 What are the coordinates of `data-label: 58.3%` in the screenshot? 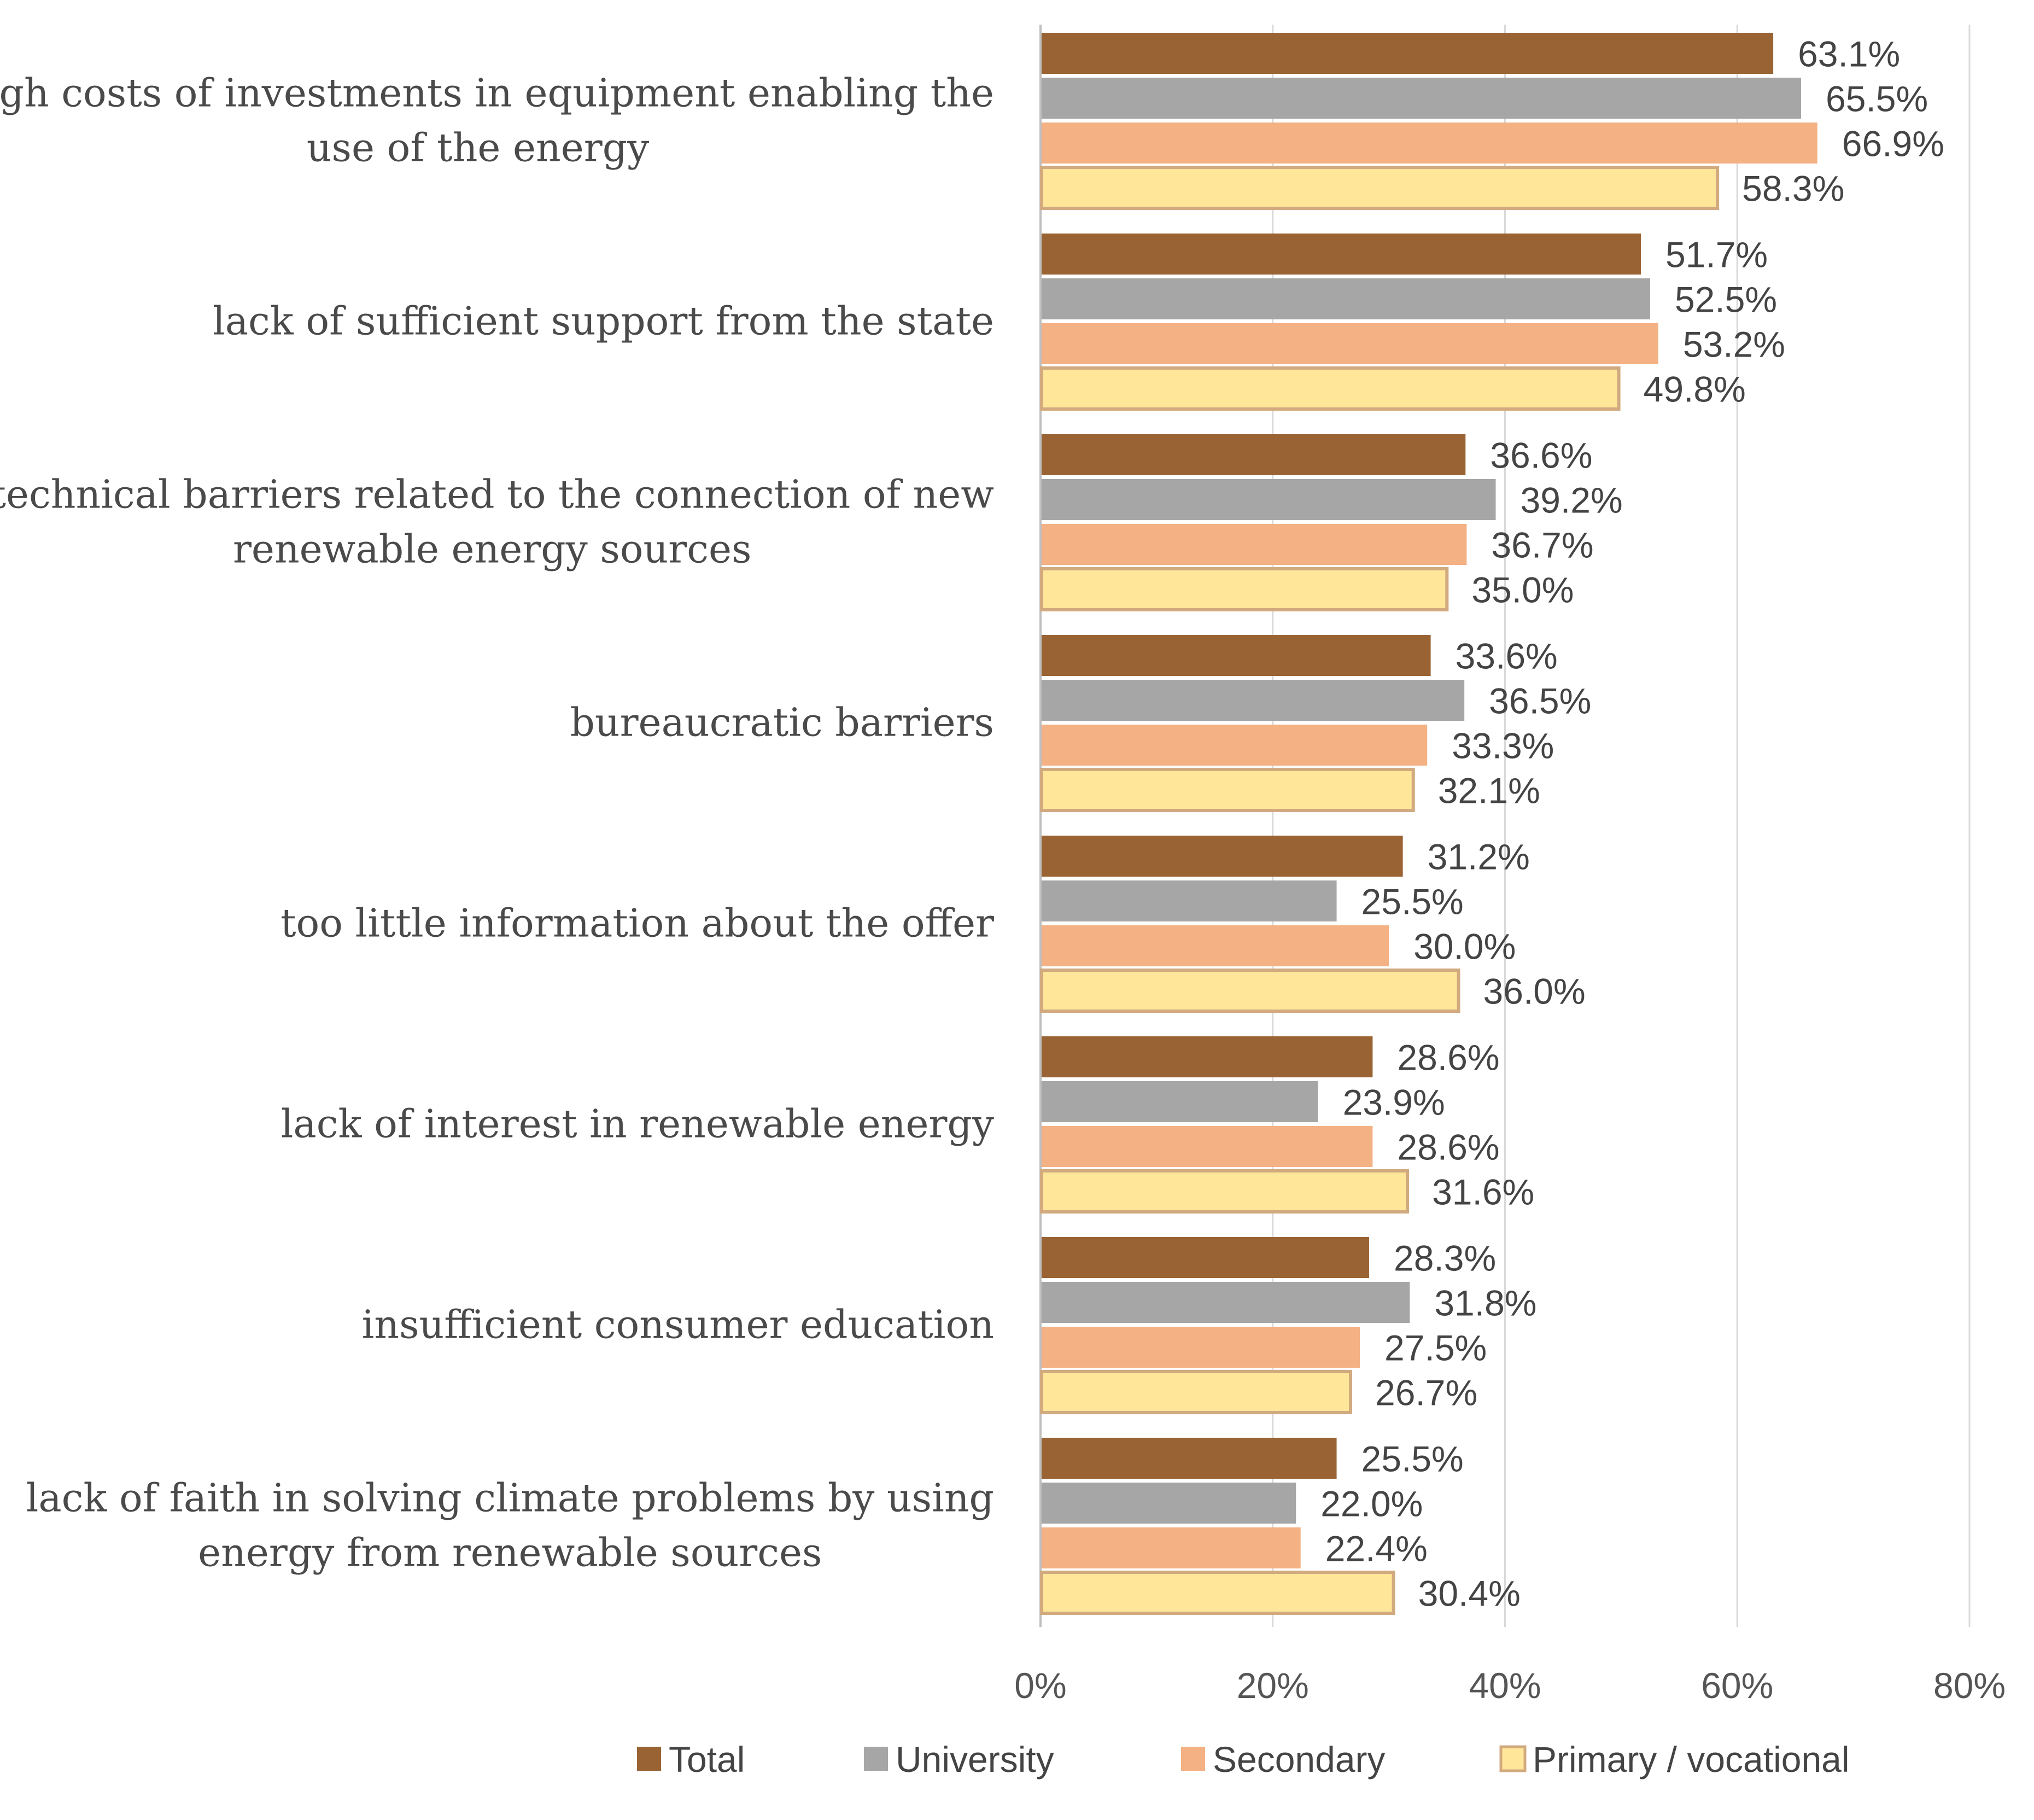 It's located at (1793, 188).